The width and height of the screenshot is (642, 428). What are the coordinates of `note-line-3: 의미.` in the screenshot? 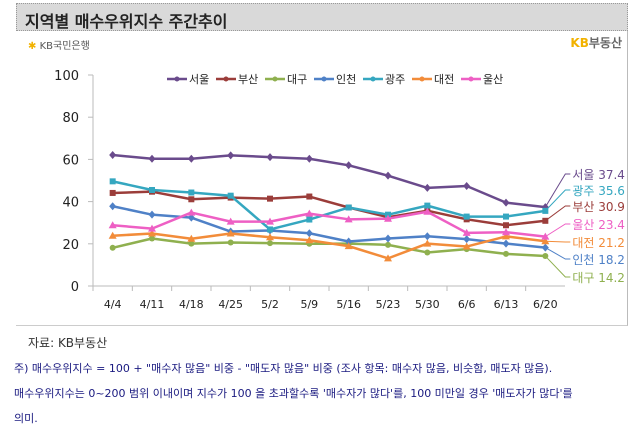 It's located at (26, 418).